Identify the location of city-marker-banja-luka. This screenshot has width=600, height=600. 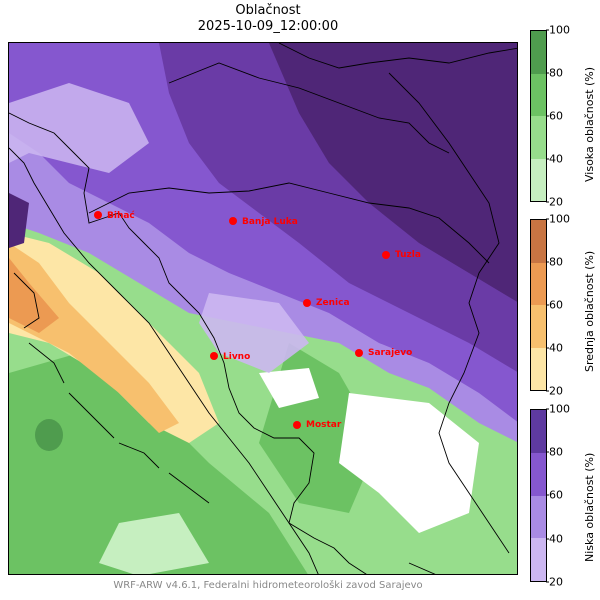
(233, 221).